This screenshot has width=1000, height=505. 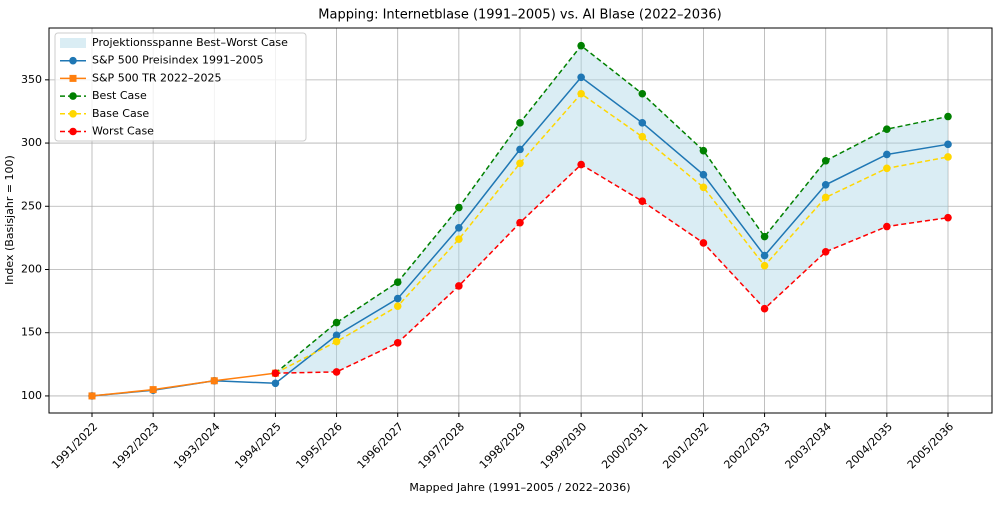 What do you see at coordinates (869, 445) in the screenshot?
I see `x-tick-label: 2004/2035` at bounding box center [869, 445].